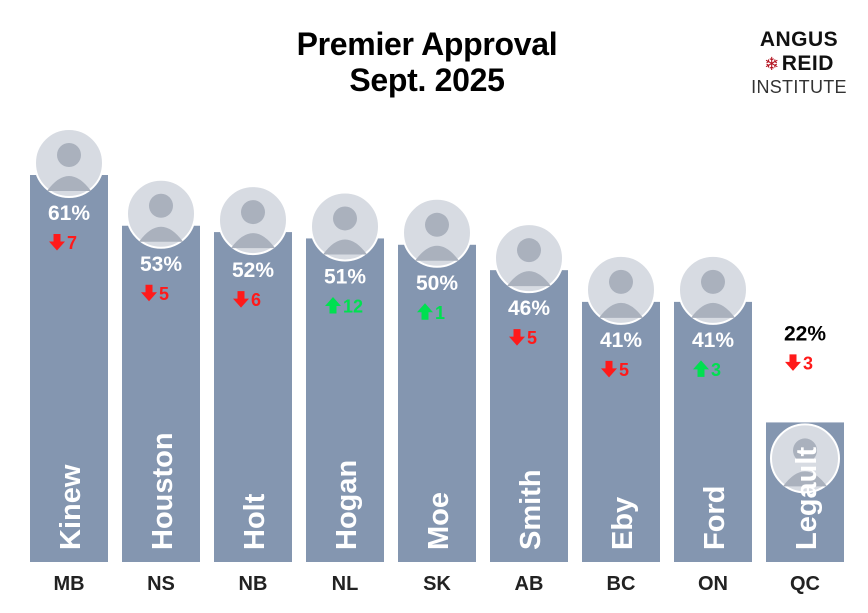 This screenshot has width=868, height=613. What do you see at coordinates (253, 397) in the screenshot?
I see `bar-nb` at bounding box center [253, 397].